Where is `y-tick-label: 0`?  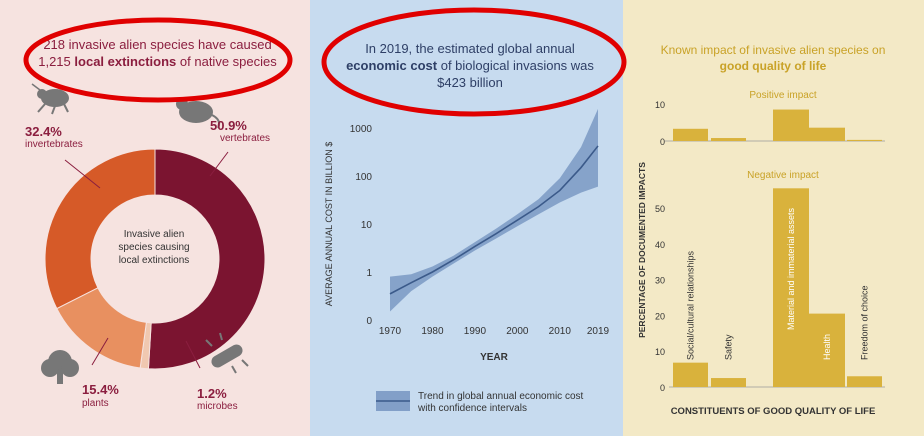
y-tick-label: 0 is located at coordinates (369, 321).